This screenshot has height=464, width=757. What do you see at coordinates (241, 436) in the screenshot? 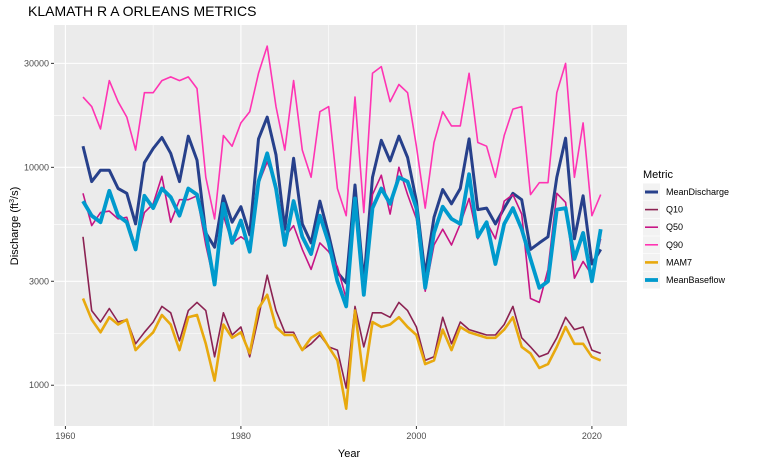
I see `x-tick-label: 1980` at bounding box center [241, 436].